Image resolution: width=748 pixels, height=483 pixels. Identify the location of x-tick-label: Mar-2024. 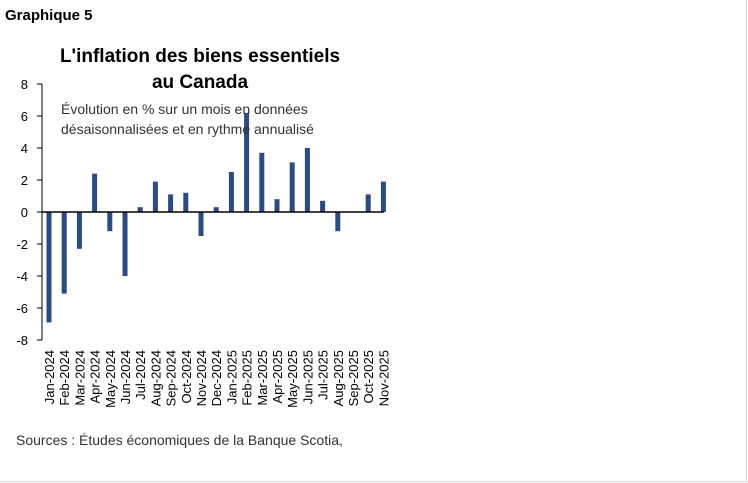
(79, 378).